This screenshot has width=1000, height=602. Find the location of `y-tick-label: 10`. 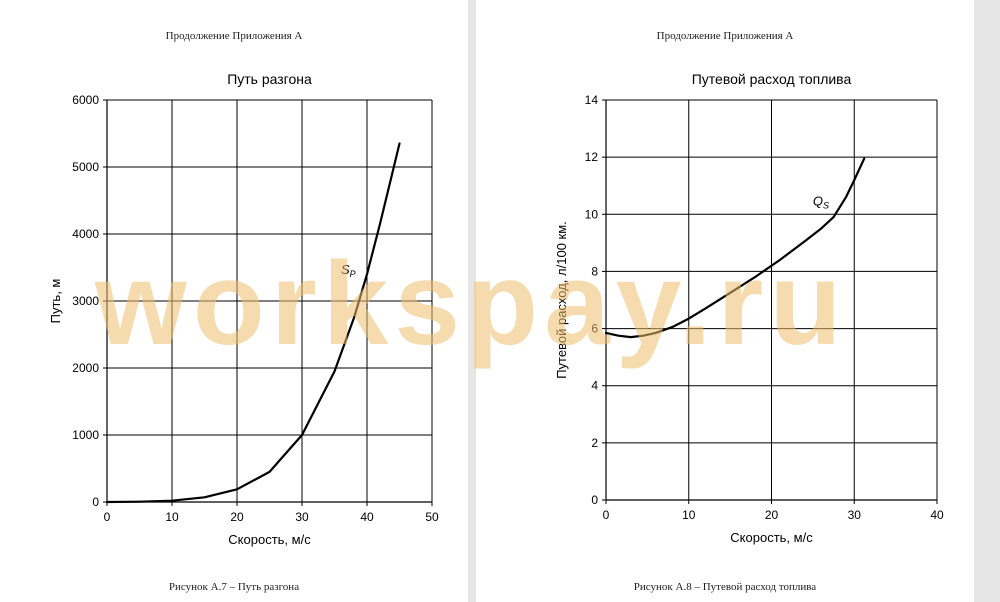

y-tick-label: 10 is located at coordinates (592, 214).